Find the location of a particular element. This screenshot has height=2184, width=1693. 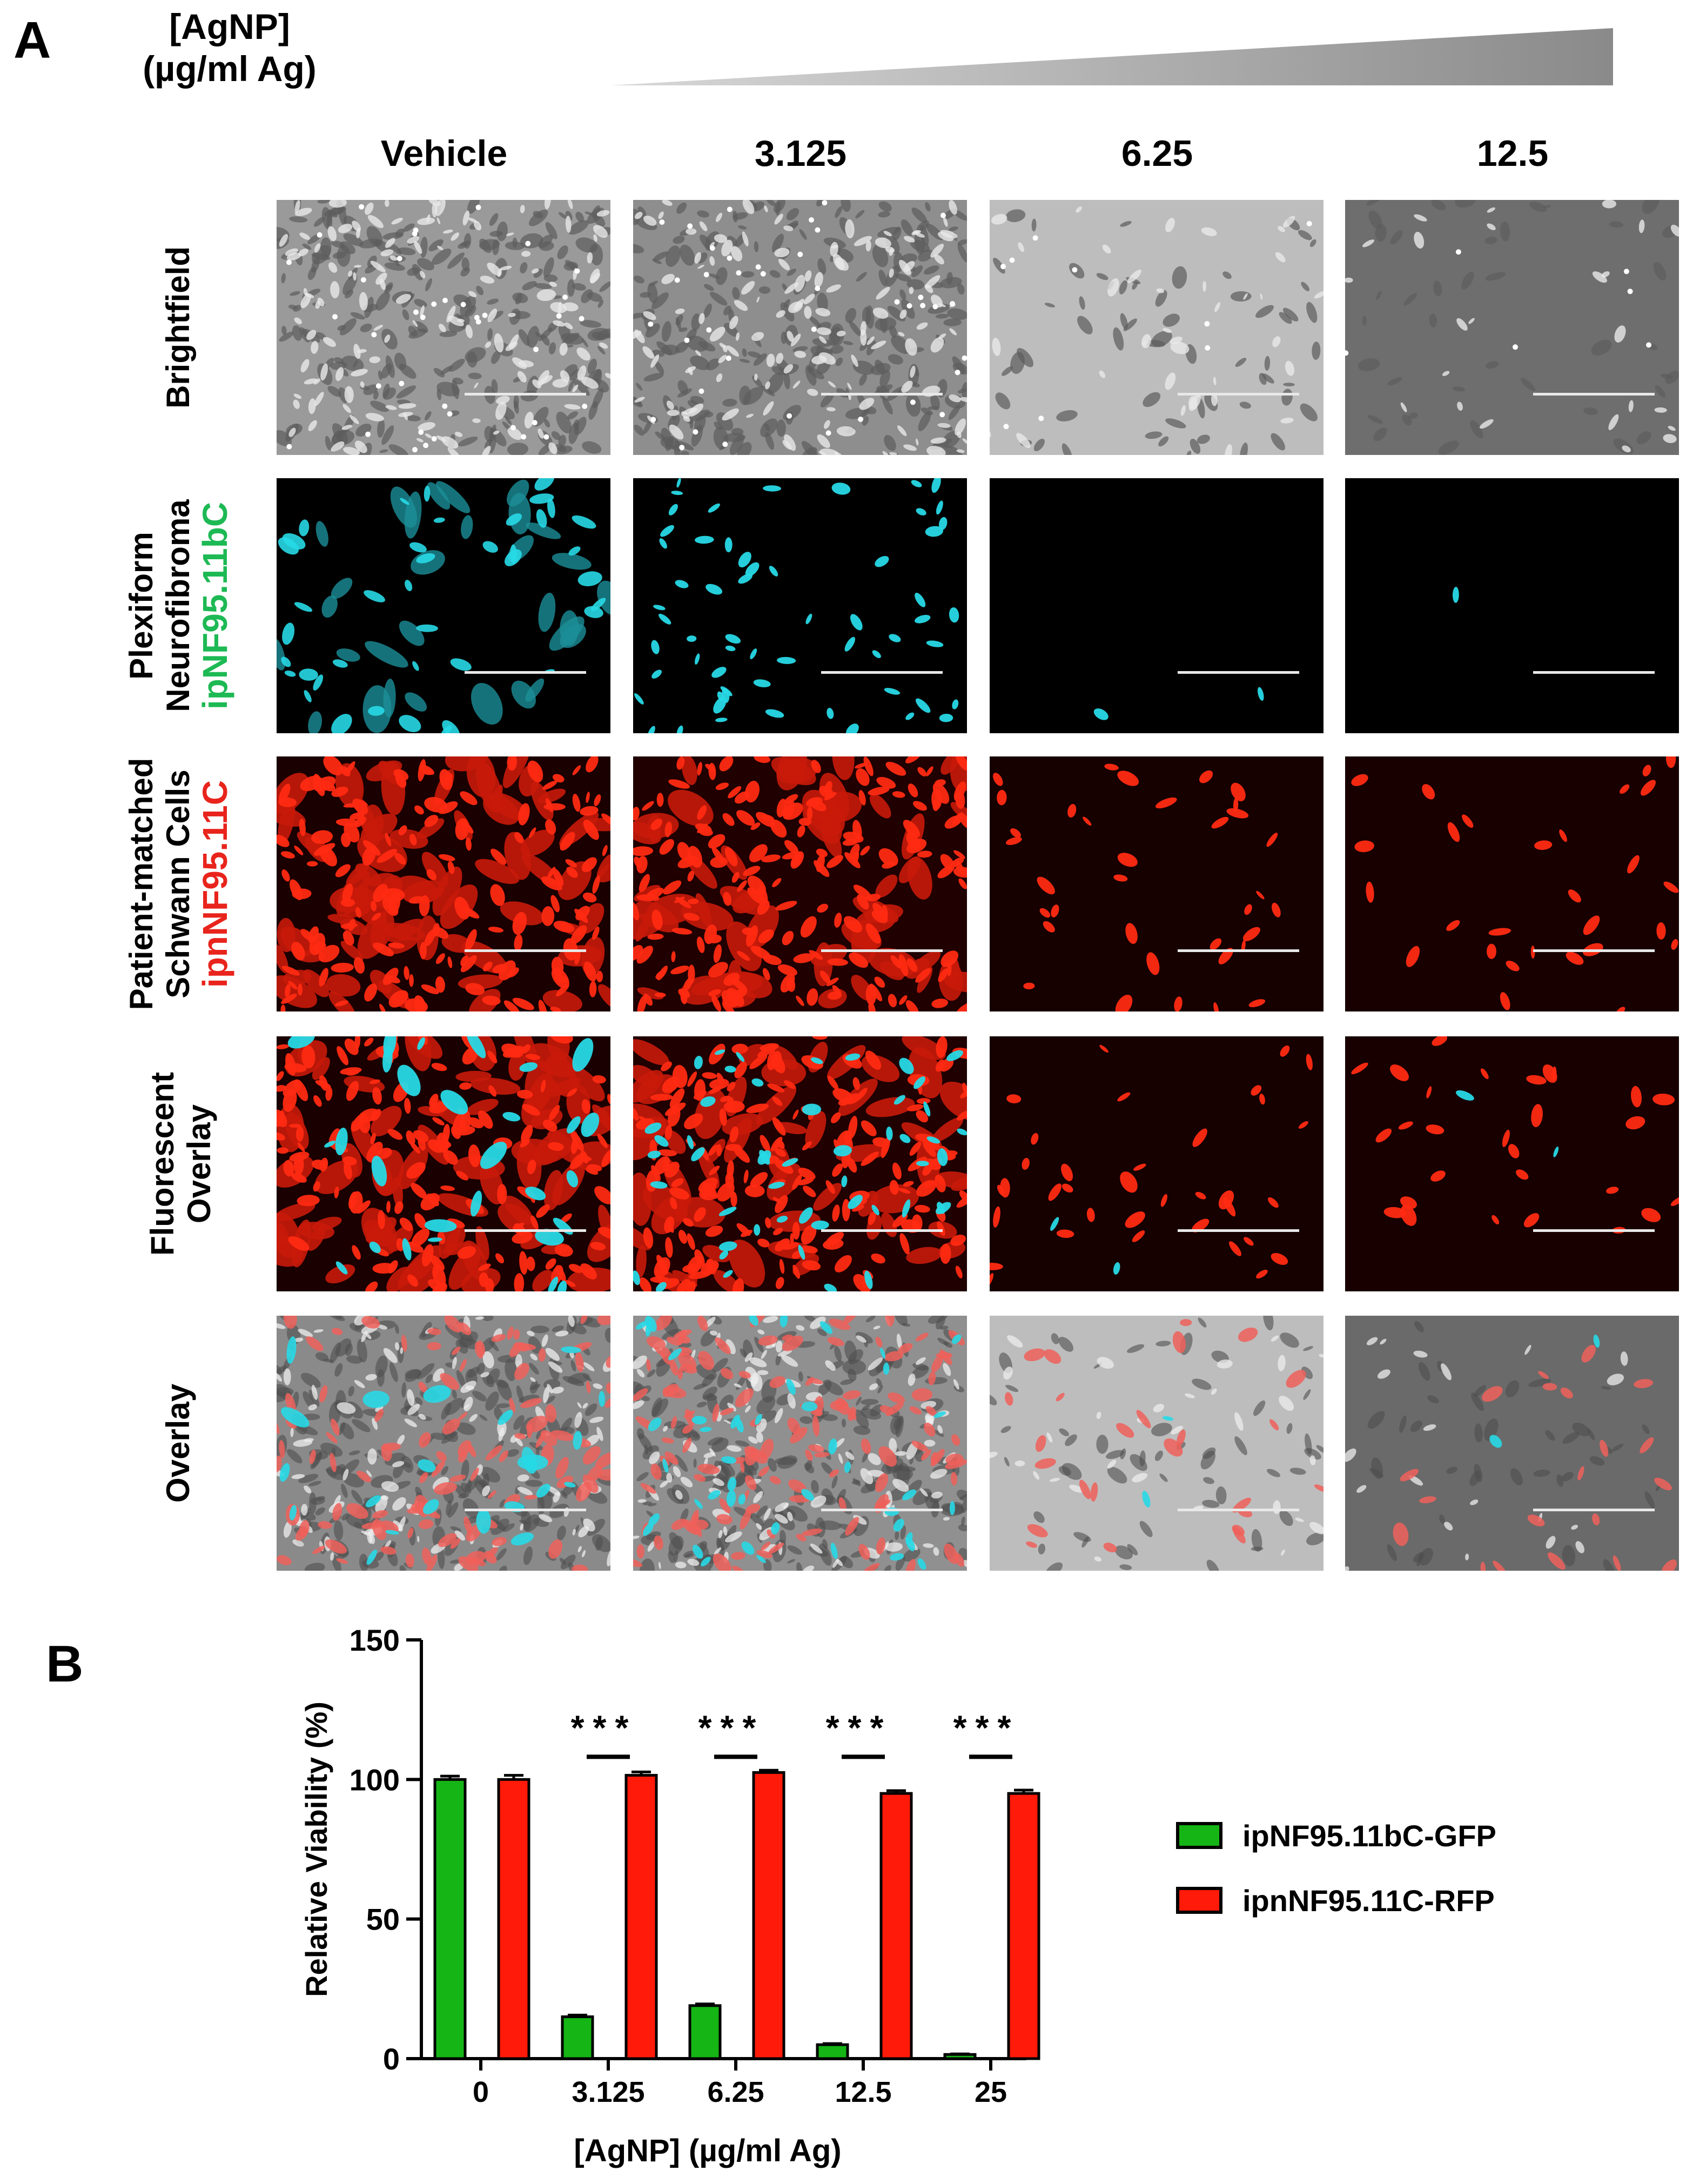

row-label-overlay: Overlay is located at coordinates (178, 1443).